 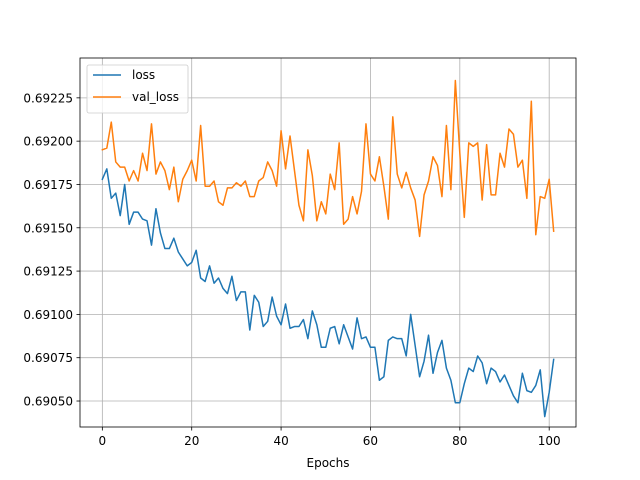 What do you see at coordinates (330, 437) in the screenshot?
I see `x-axis-ticks: 0 20 40 60 80 100` at bounding box center [330, 437].